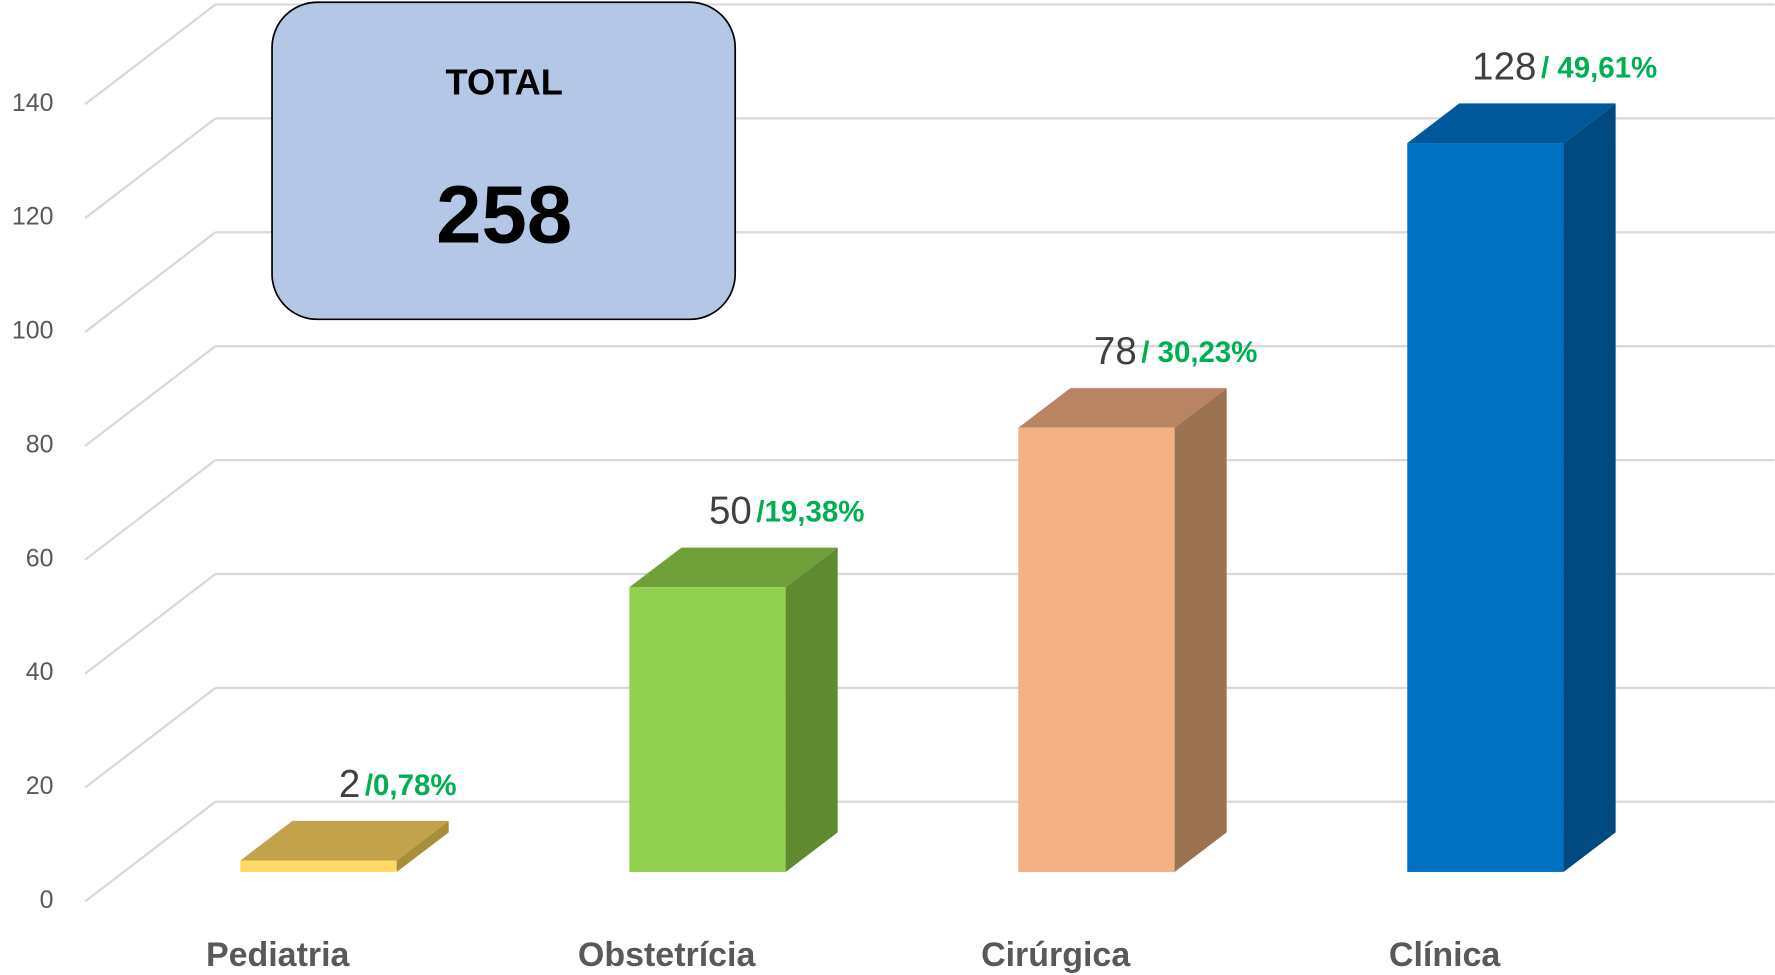 The image size is (1775, 975). What do you see at coordinates (1115, 351) in the screenshot?
I see `value-label: 78` at bounding box center [1115, 351].